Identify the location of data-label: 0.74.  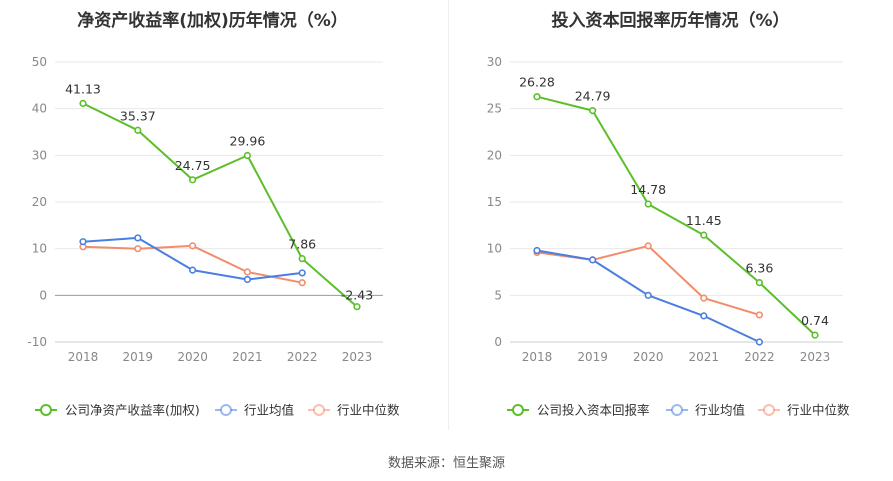
(815, 320).